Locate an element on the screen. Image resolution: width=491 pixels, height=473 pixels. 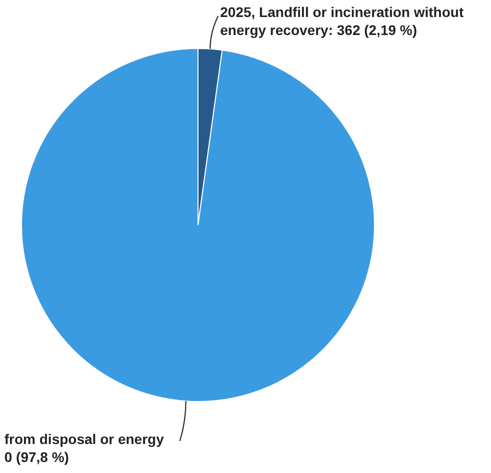
slice-label: 2025, Landfill or incineration without energy recovery: 362 (2,19 %) is located at coordinates (342, 21).